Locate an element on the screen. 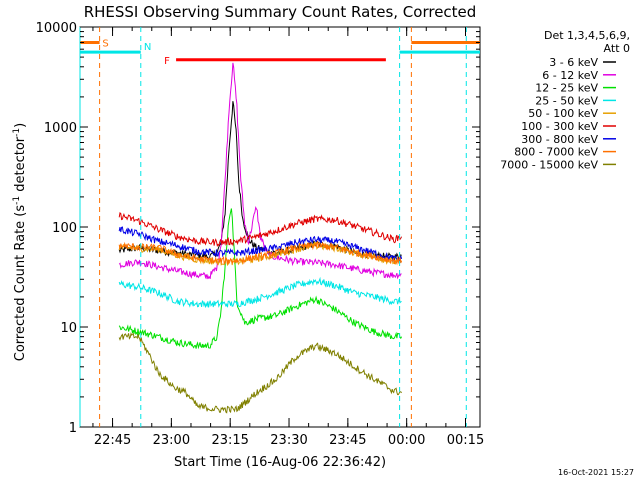 This screenshot has height=480, width=640. legend-item-label: 3 - 6 keV is located at coordinates (573, 62).